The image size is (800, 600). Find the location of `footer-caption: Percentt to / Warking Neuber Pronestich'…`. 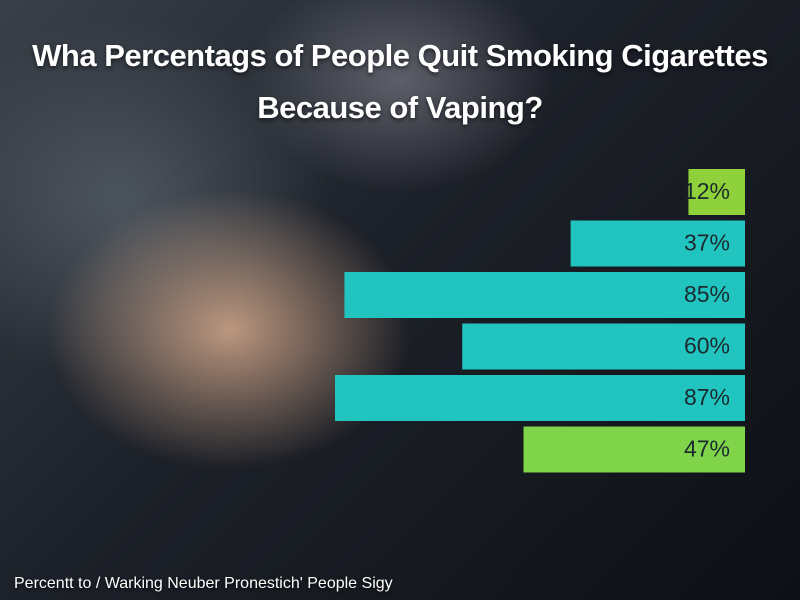

footer-caption: Percentt to / Warking Neuber Pronestich'… is located at coordinates (203, 583).